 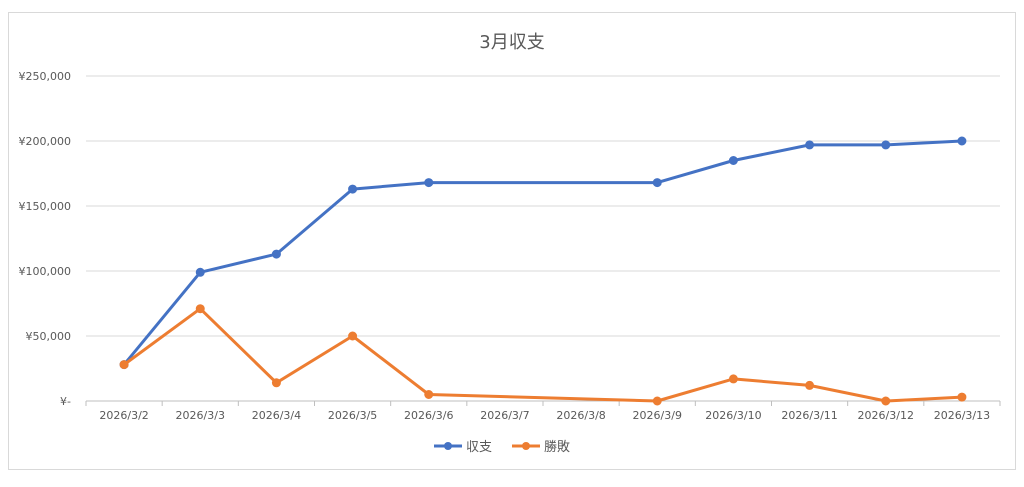 What do you see at coordinates (479, 447) in the screenshot?
I see `legend-label: 収支` at bounding box center [479, 447].